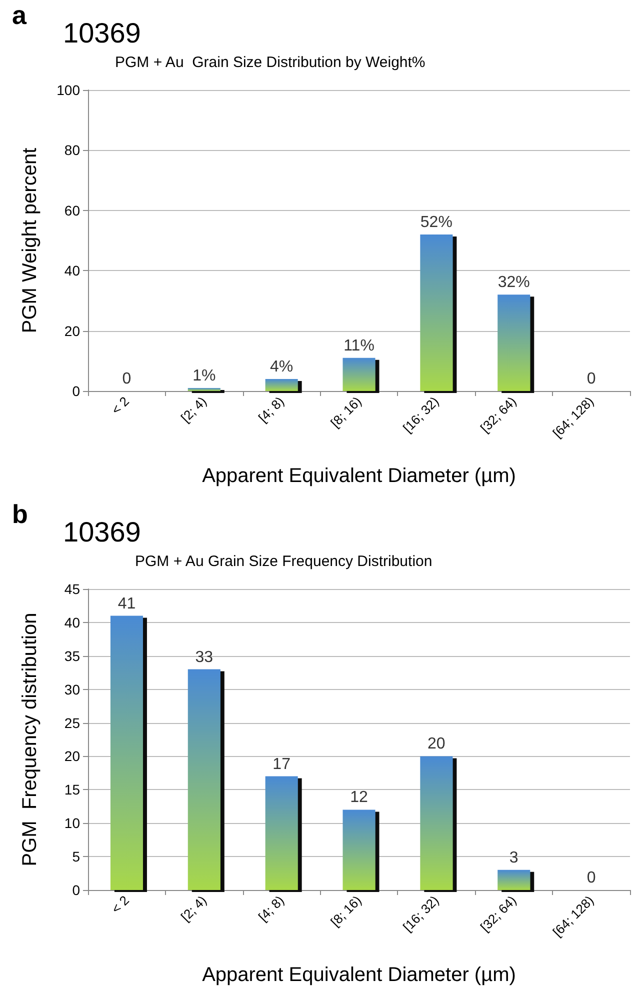  Describe the element at coordinates (436, 222) in the screenshot. I see `data-label: 52%` at that location.